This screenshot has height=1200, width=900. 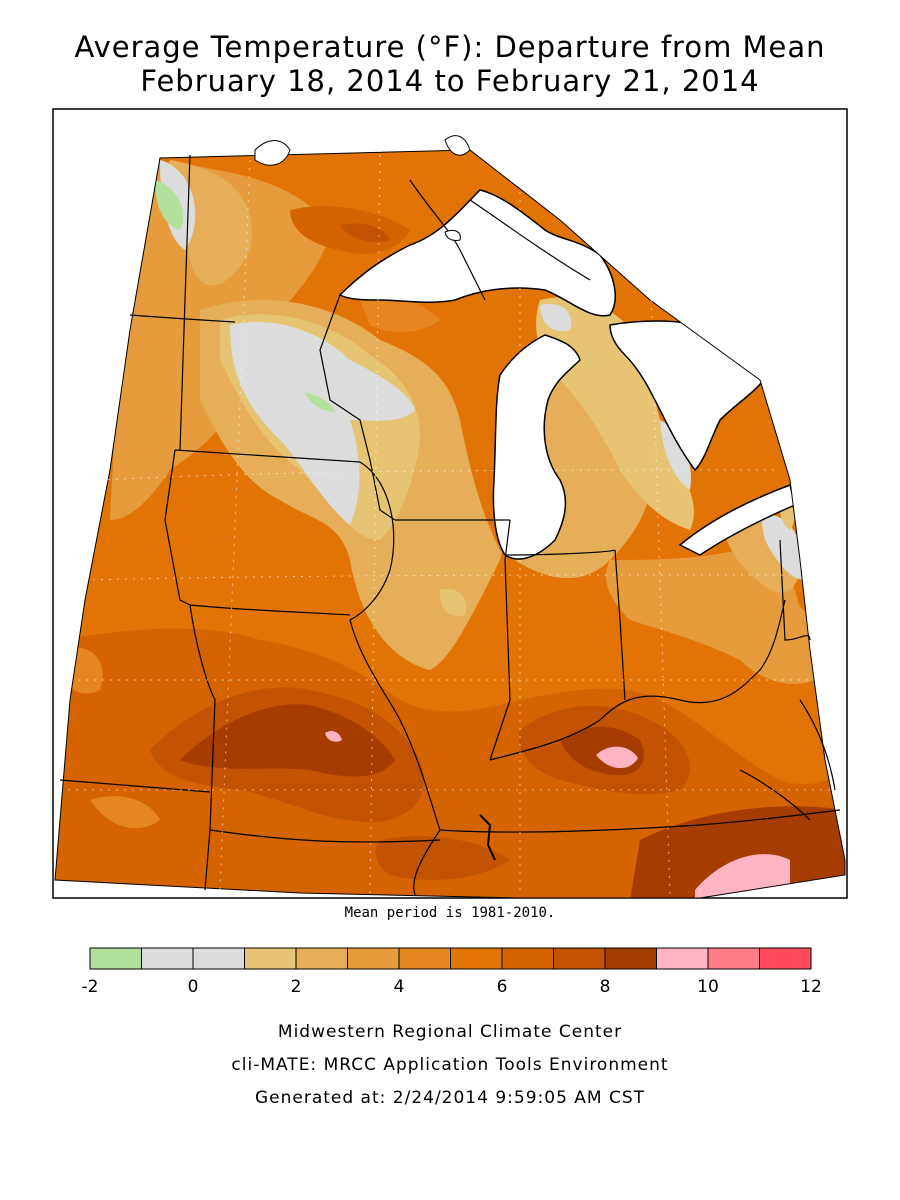 I want to click on il-in-border, so click(x=500, y=640).